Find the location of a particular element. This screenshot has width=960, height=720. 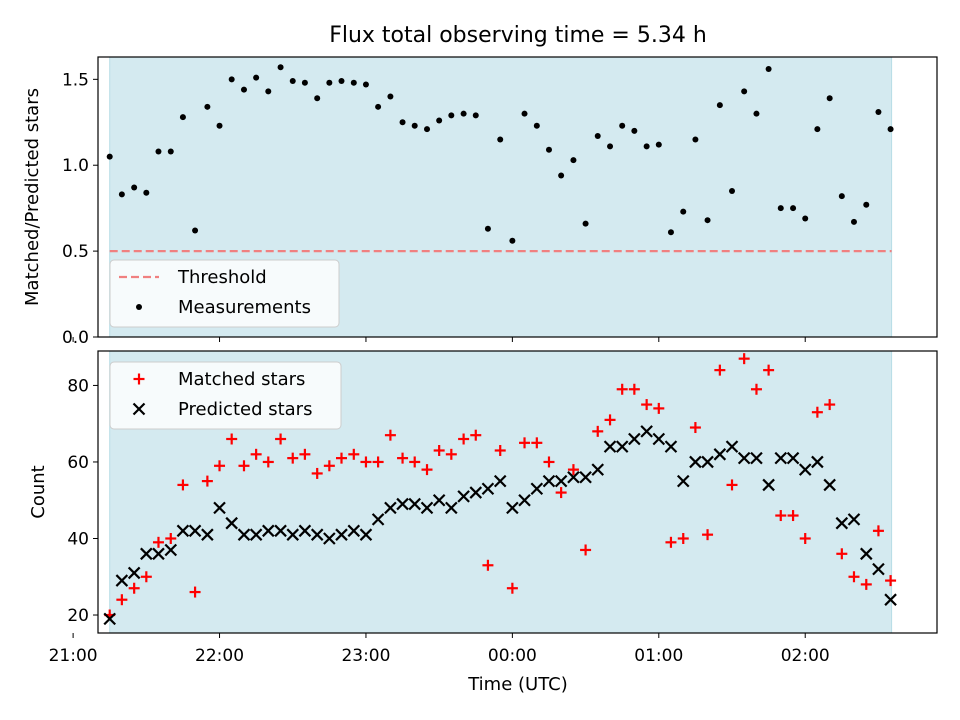

legend-label: Matched stars is located at coordinates (241, 379).